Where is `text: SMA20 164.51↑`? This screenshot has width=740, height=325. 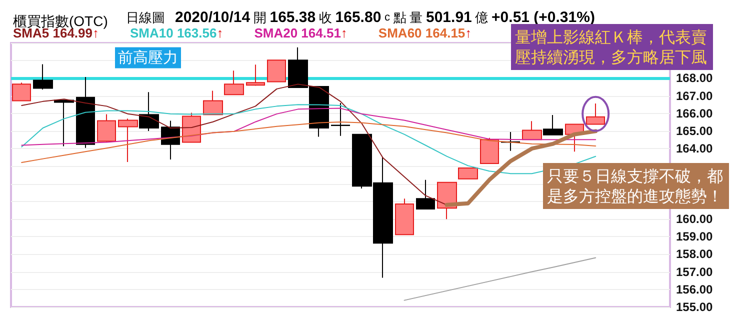
text: SMA20 164.51↑ is located at coordinates (301, 33).